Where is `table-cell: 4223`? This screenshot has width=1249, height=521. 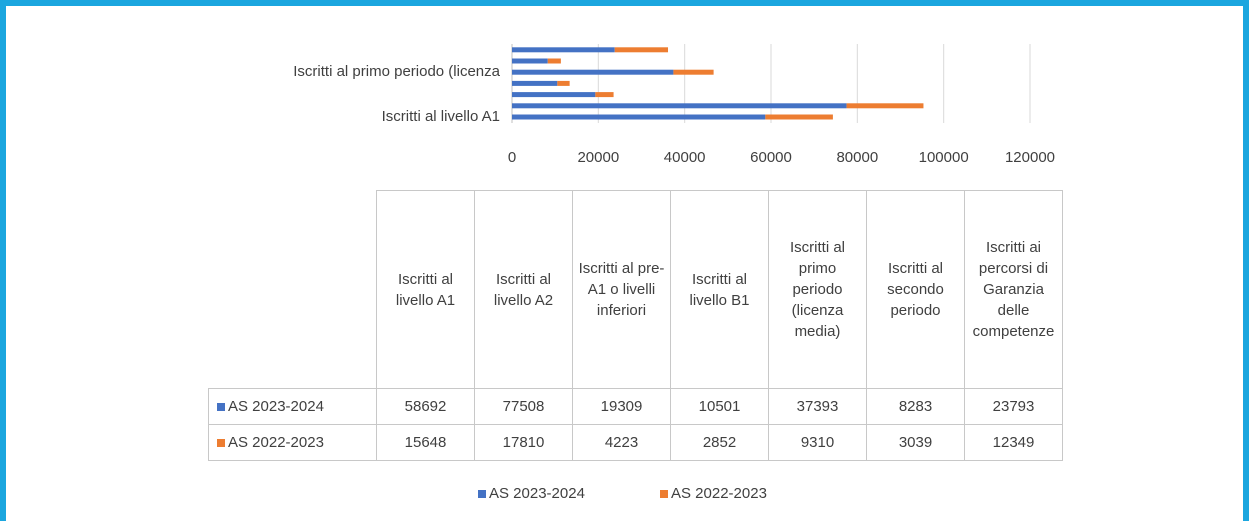 table-cell: 4223 is located at coordinates (621, 442).